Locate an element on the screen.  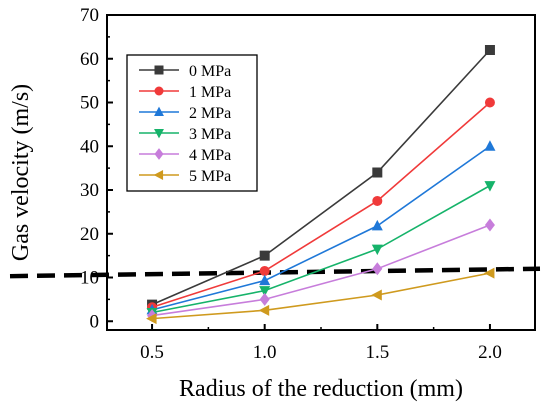
x-tick-label: 1.5 is located at coordinates (377, 352).